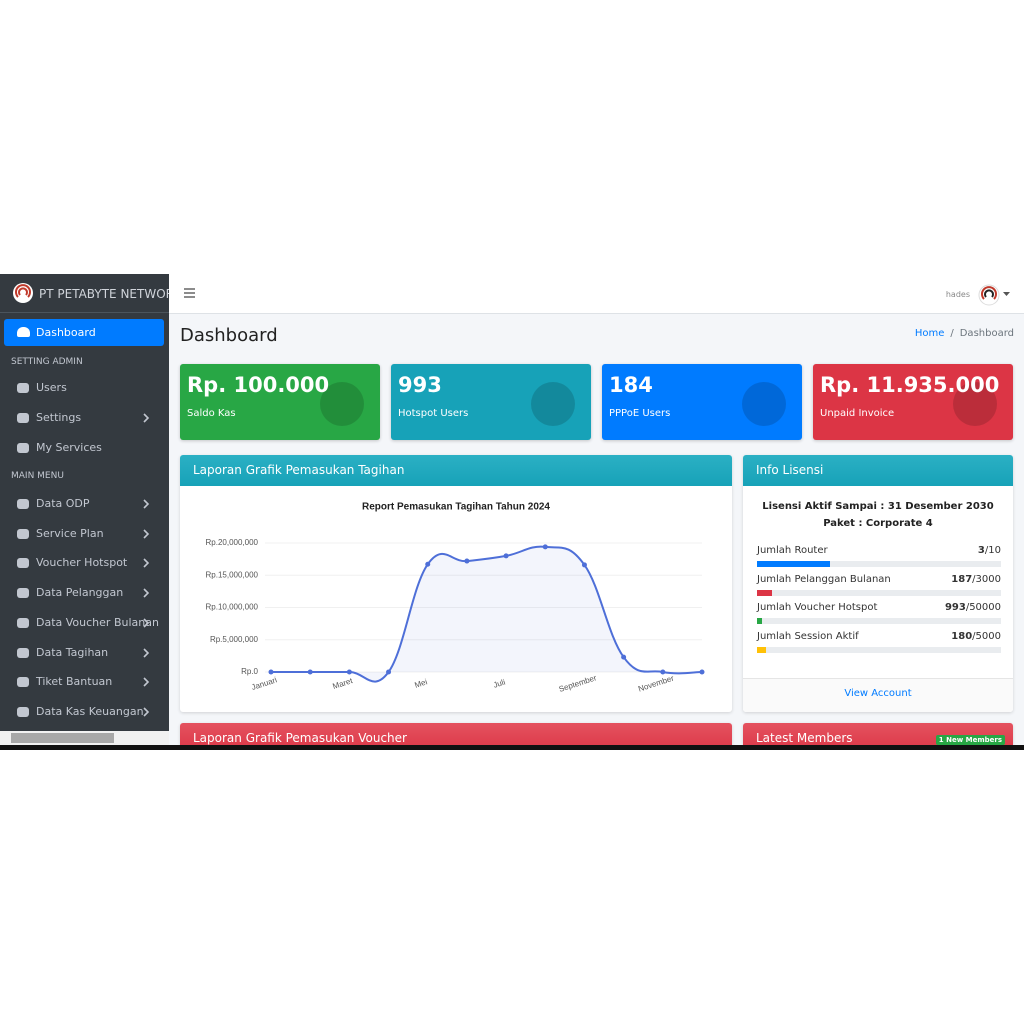  Describe the element at coordinates (878, 470) in the screenshot. I see `panel-header: Info Lisensi` at that location.